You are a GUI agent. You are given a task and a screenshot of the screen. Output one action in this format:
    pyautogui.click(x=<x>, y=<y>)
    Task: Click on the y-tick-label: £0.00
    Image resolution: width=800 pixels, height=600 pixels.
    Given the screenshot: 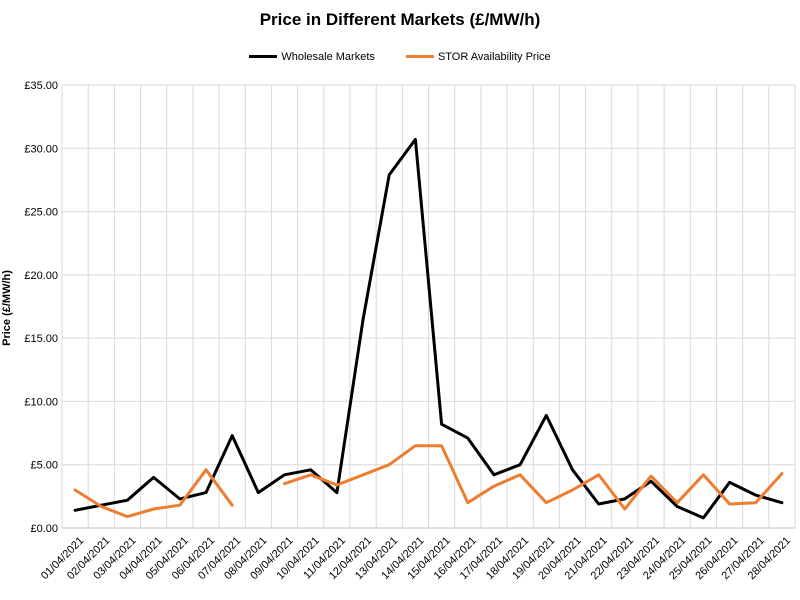 What is the action you would take?
    pyautogui.click(x=44, y=529)
    